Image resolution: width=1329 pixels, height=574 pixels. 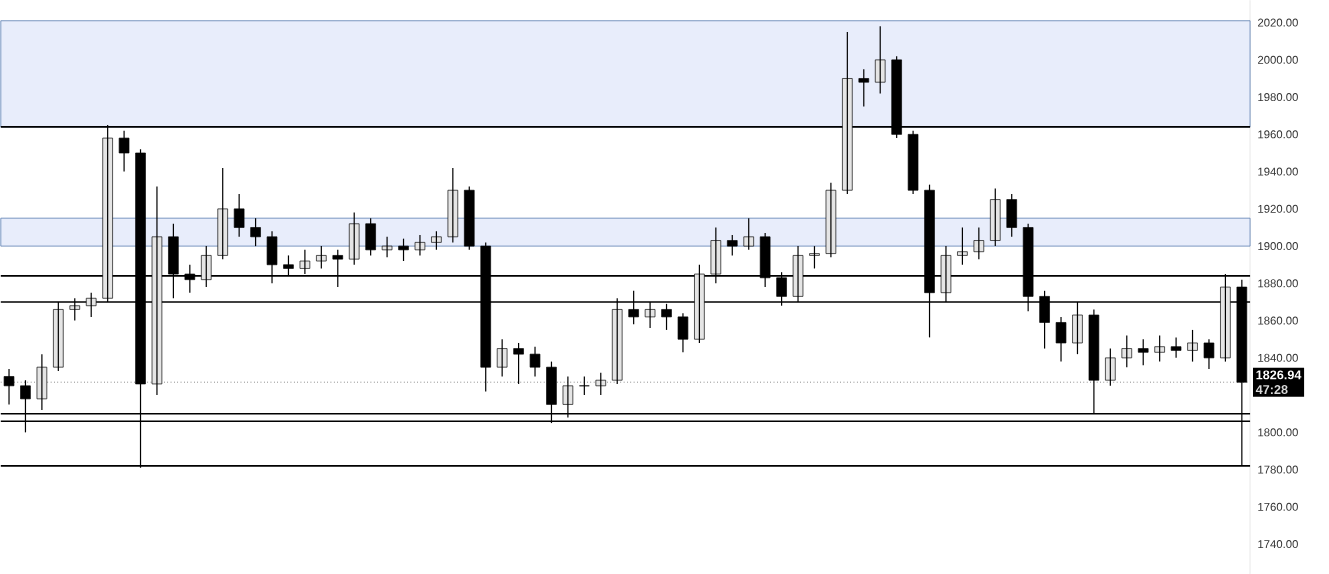 I want to click on y-tick-label: 1900.00, so click(x=1278, y=246).